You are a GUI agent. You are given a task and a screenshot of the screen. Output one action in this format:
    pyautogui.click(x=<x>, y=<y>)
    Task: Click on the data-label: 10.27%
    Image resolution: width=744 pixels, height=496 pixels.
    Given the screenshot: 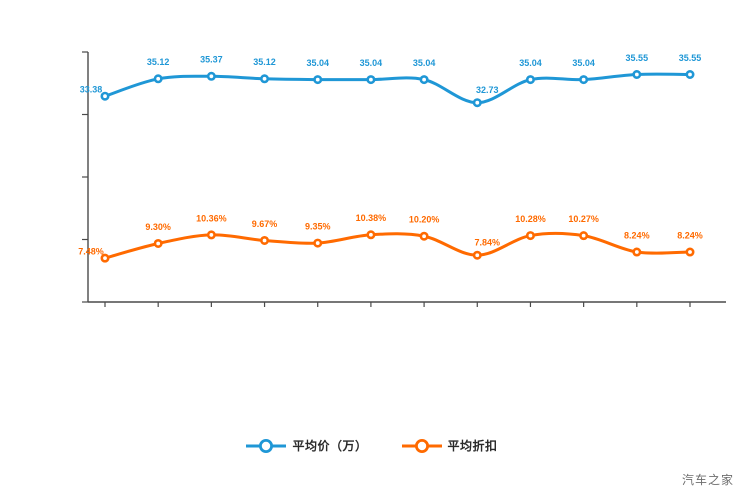 What is the action you would take?
    pyautogui.click(x=583, y=219)
    